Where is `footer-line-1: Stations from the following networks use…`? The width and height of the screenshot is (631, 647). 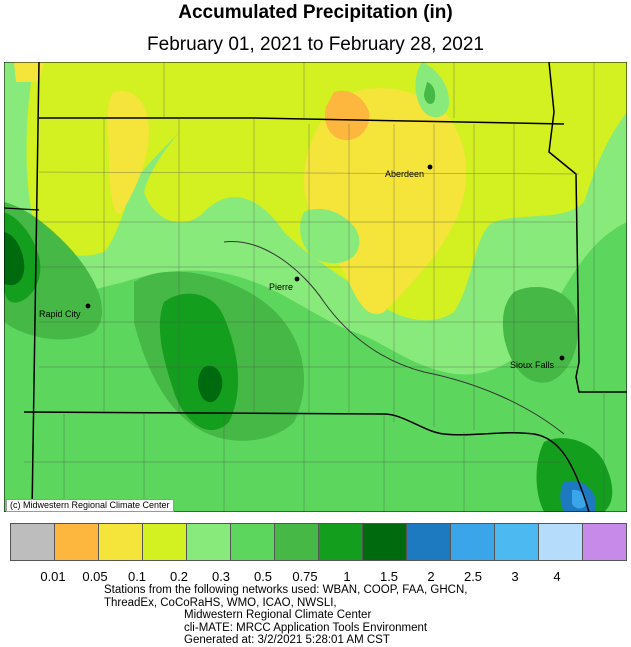
footer-line-1: Stations from the following networks use… is located at coordinates (286, 590).